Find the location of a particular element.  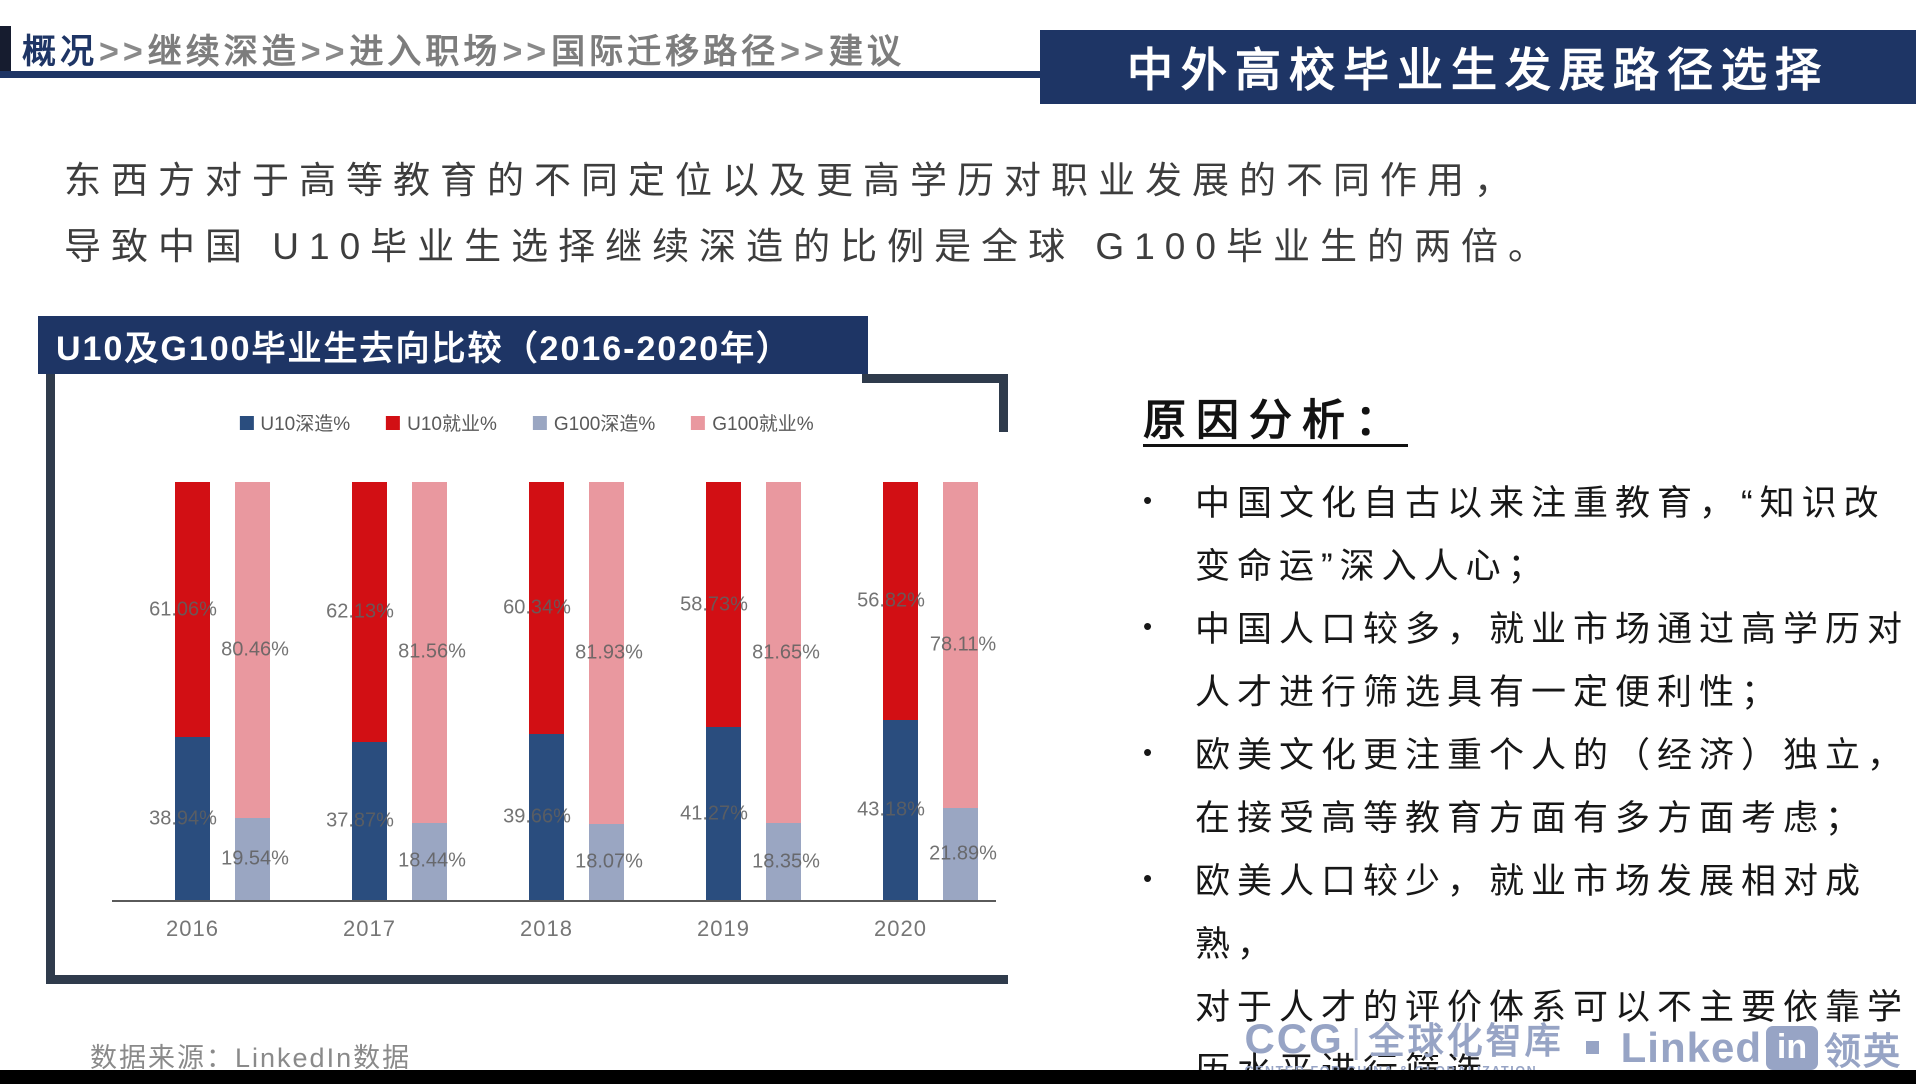

analysis-bullet-1: • 中国文化自古以来注重教育，“知识改 变命运”深入人心； is located at coordinates (1529, 535).